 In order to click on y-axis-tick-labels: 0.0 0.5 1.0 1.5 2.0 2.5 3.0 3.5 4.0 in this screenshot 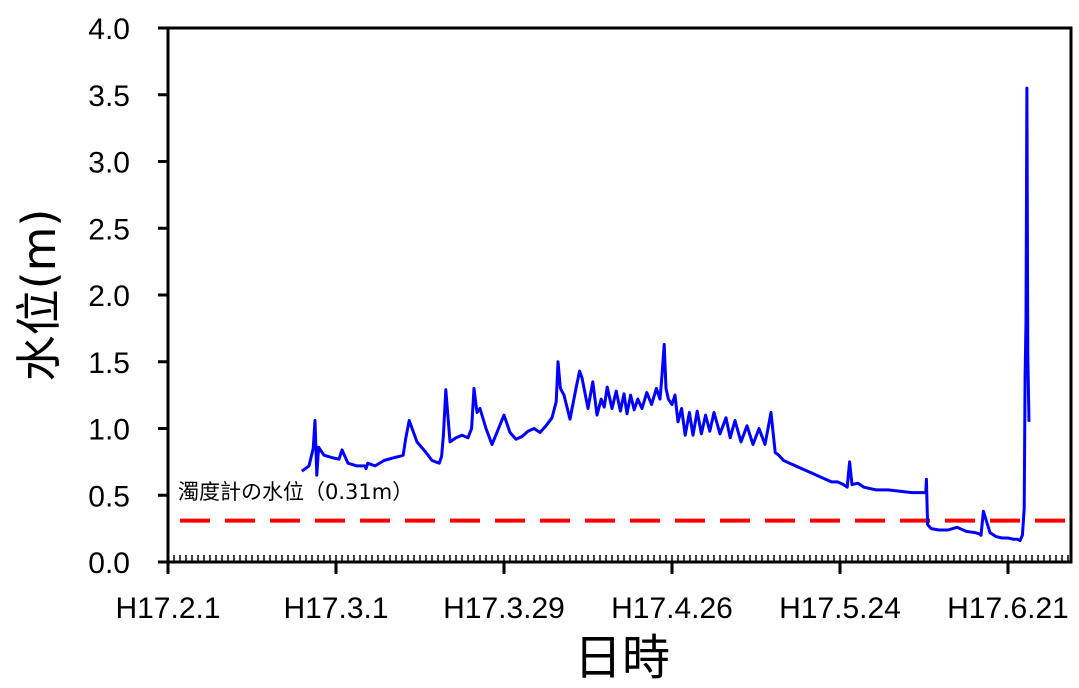, I will do `click(109, 296)`.